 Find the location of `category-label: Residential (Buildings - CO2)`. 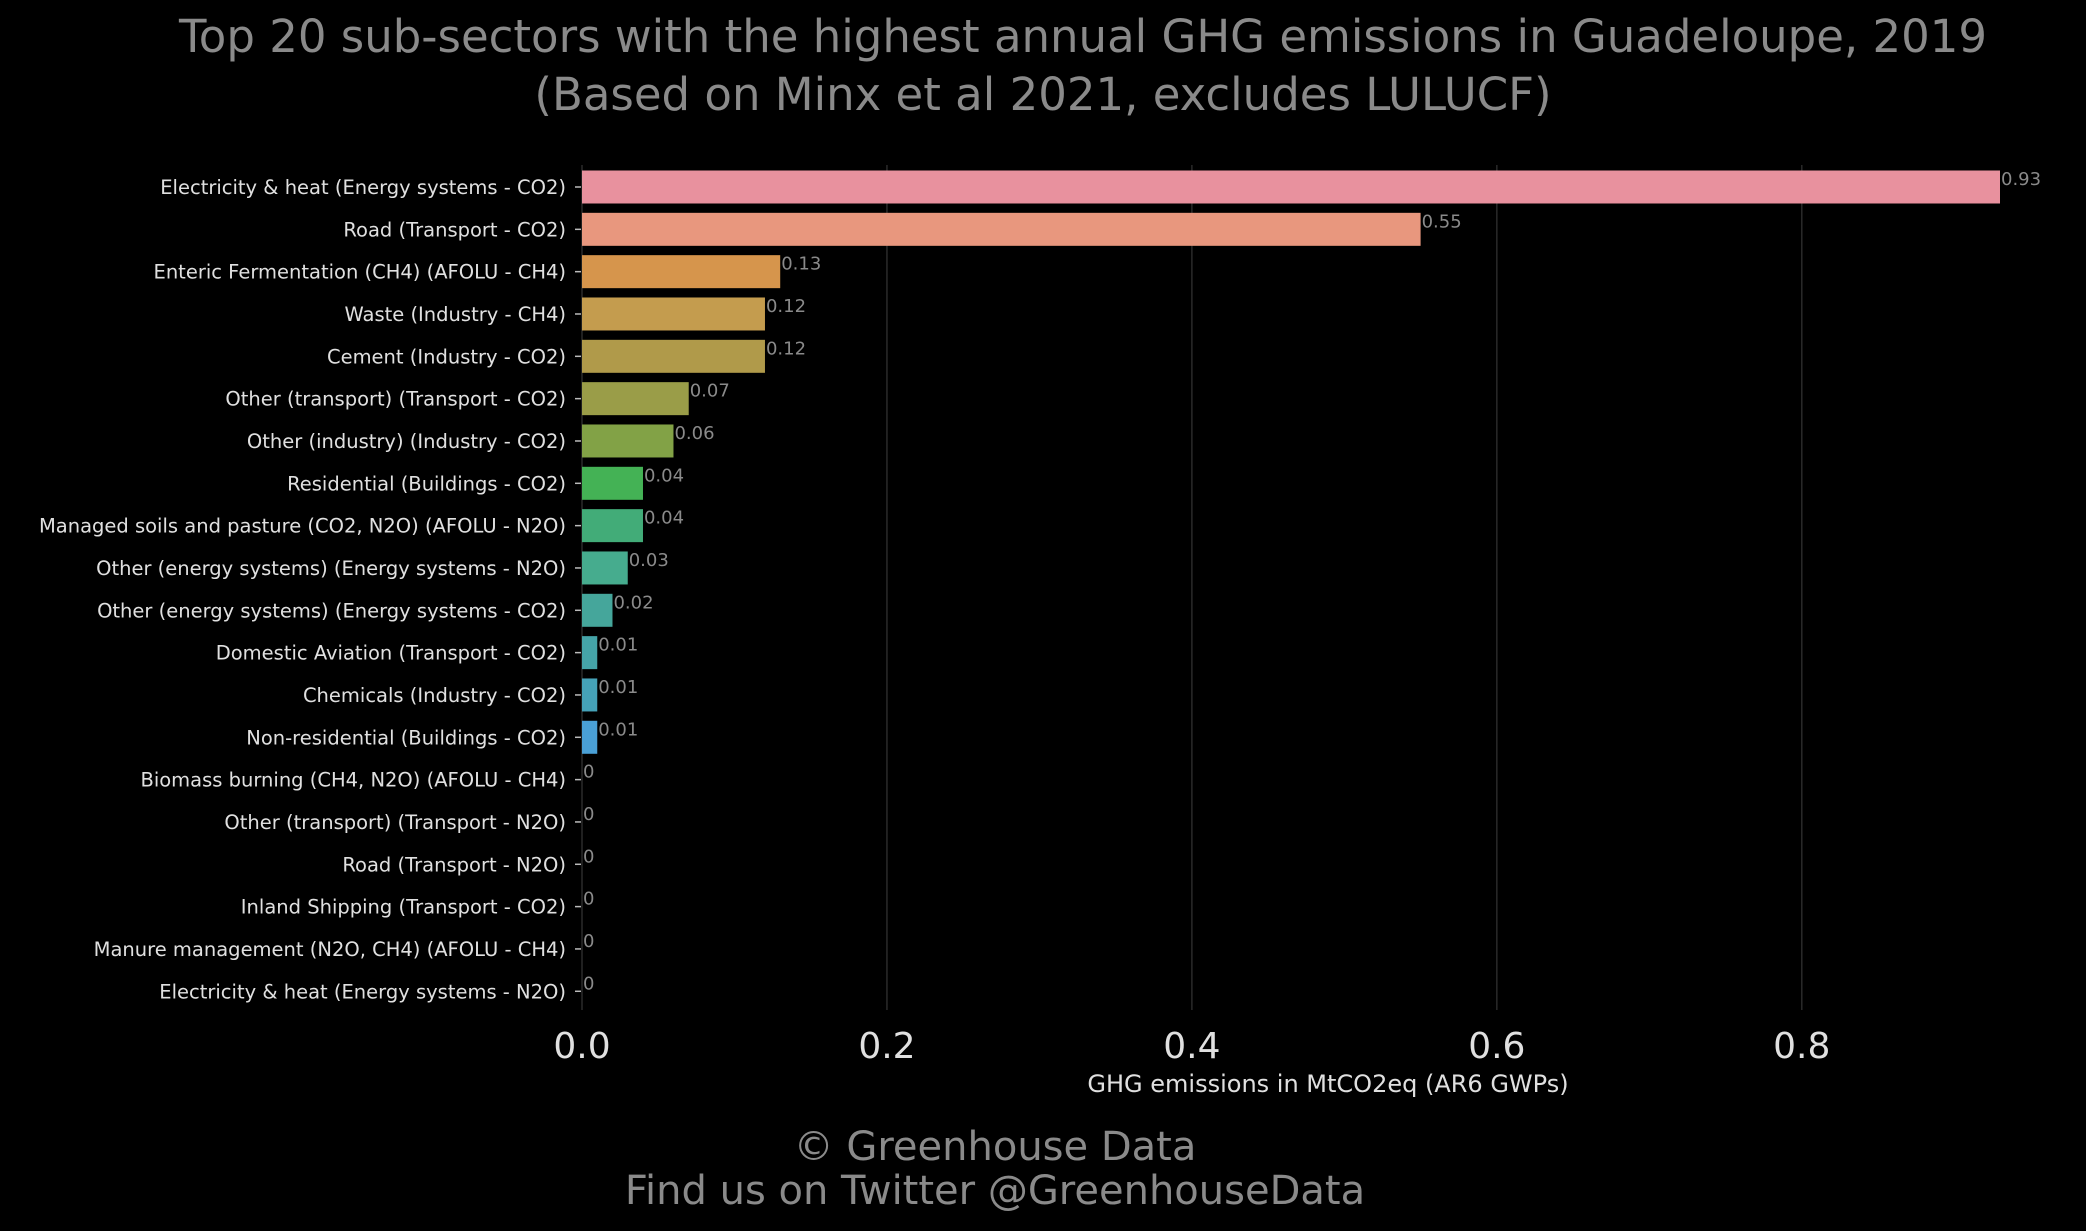

category-label: Residential (Buildings - CO2) is located at coordinates (426, 483).